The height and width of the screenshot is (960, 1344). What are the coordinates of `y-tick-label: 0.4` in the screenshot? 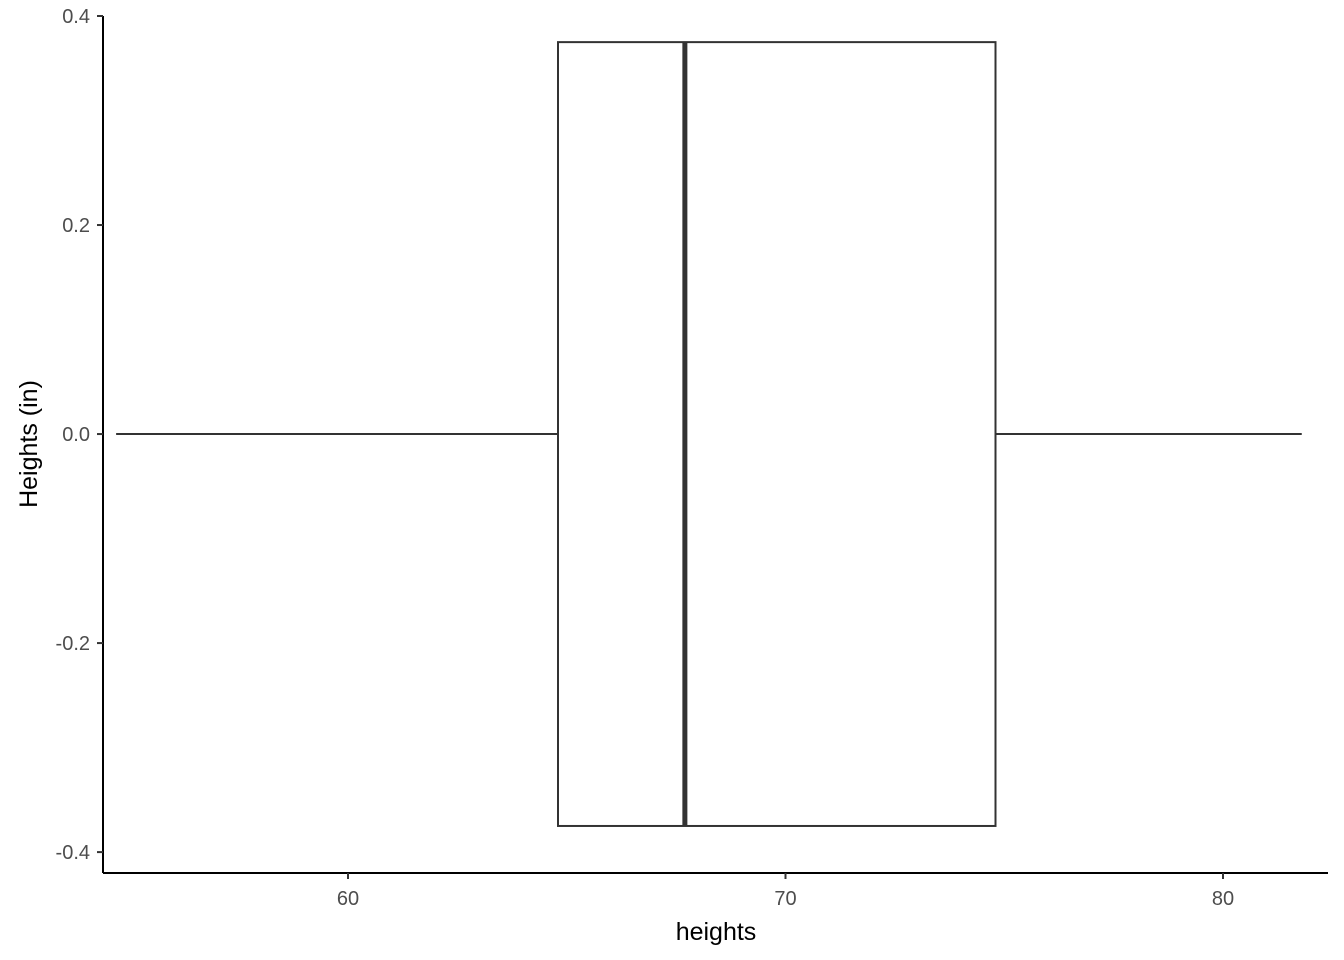 It's located at (76, 17).